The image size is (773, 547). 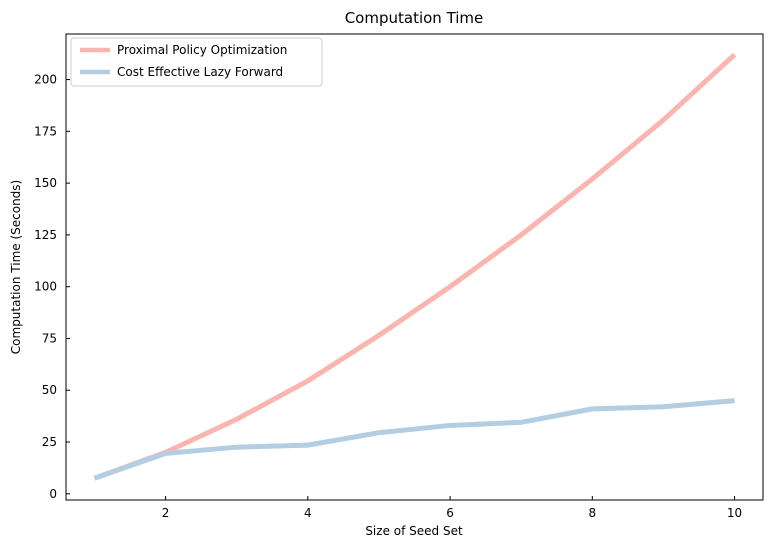 What do you see at coordinates (16, 267) in the screenshot?
I see `y-axis-label: Computation Time (Seconds)` at bounding box center [16, 267].